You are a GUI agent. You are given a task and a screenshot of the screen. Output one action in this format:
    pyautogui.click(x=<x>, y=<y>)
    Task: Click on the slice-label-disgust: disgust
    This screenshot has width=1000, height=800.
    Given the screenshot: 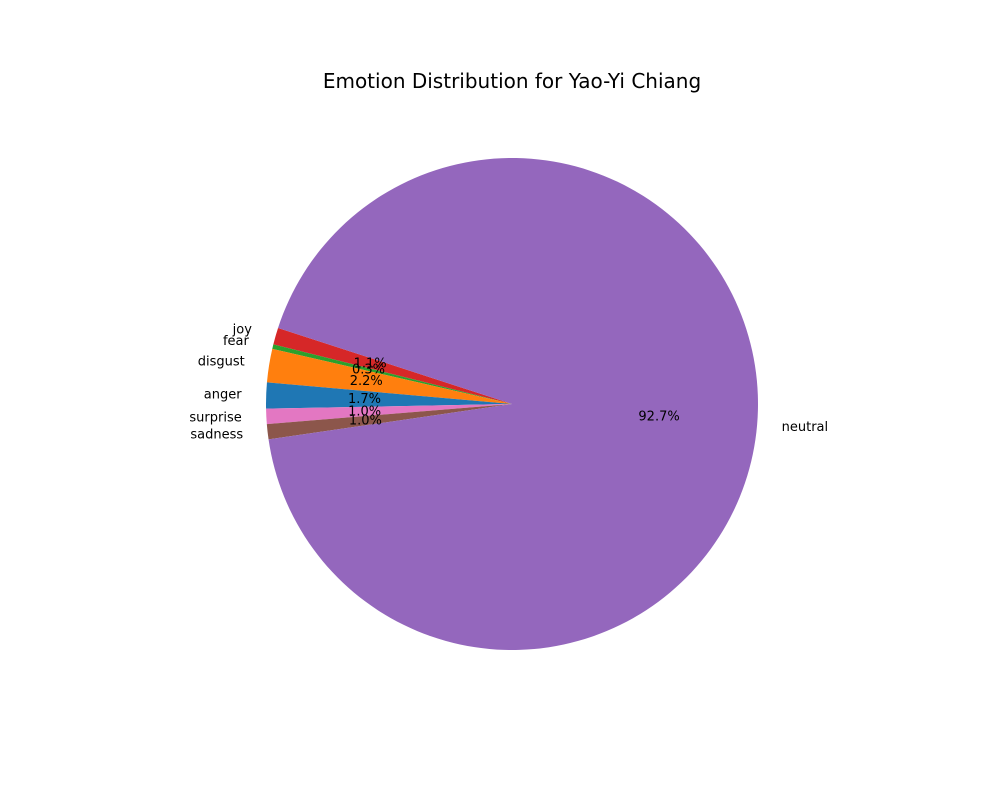 What is the action you would take?
    pyautogui.click(x=221, y=362)
    